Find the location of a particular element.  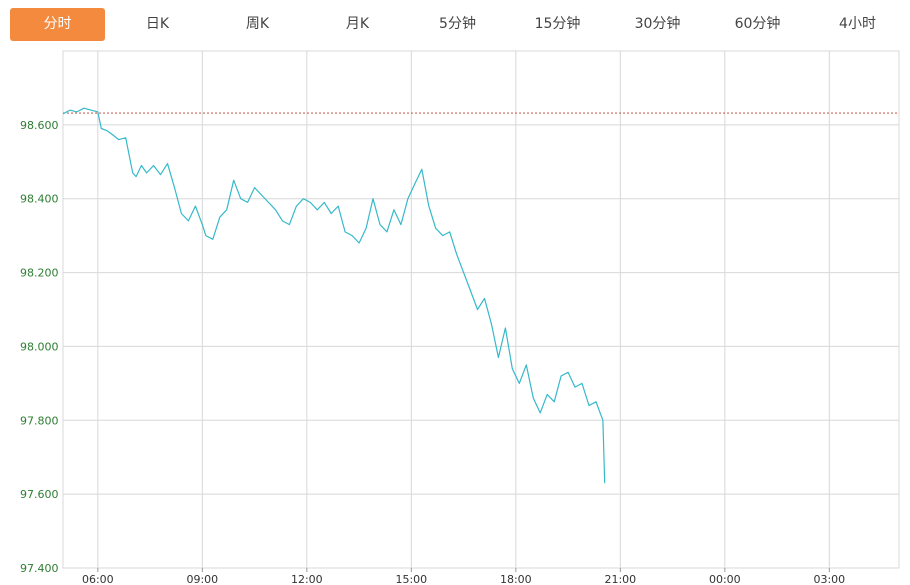

y-tick-label: 97.800 is located at coordinates (39, 420).